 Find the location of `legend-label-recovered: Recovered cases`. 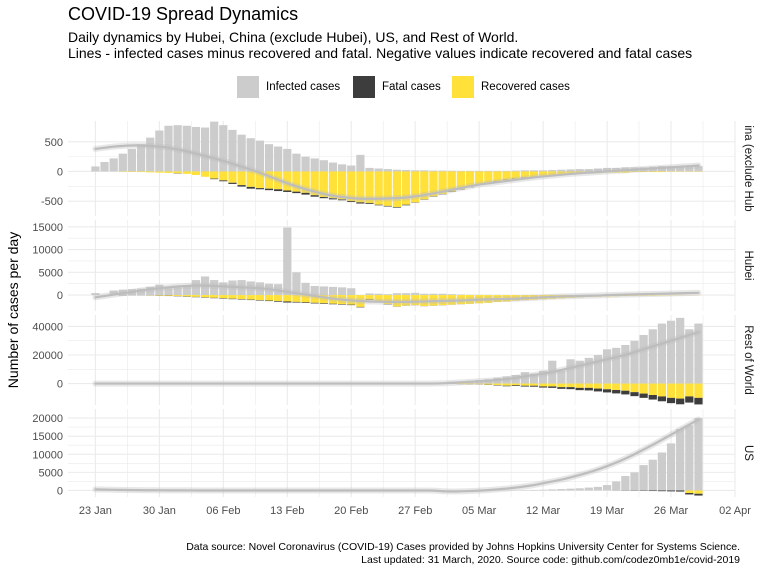

legend-label-recovered: Recovered cases is located at coordinates (525, 87).